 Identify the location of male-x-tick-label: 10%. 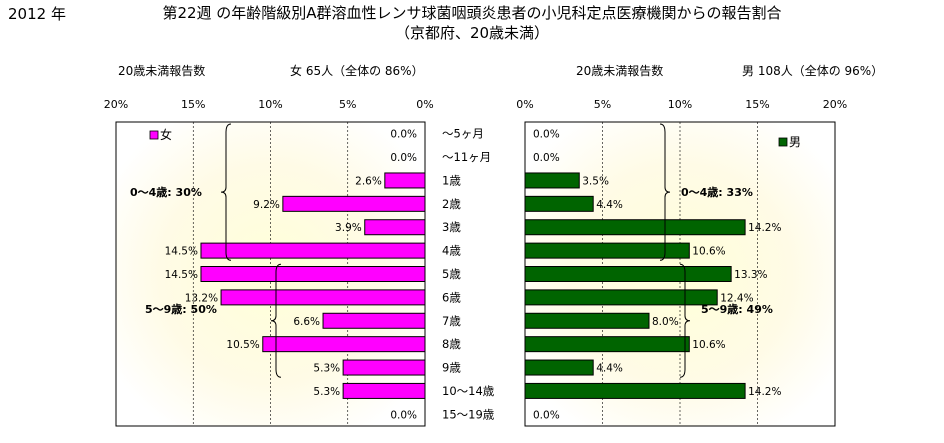
(680, 104).